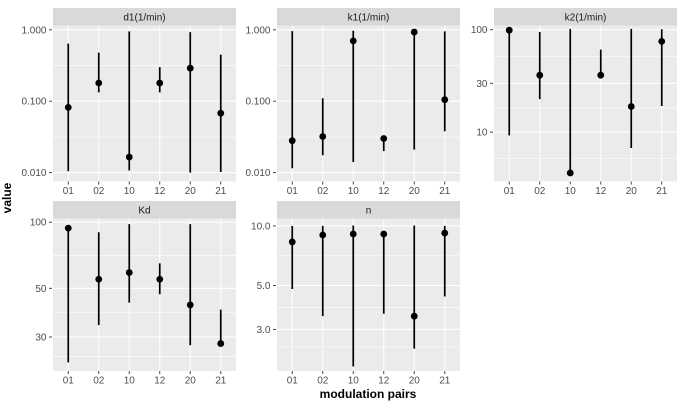  I want to click on y-axis-title: value, so click(7, 197).